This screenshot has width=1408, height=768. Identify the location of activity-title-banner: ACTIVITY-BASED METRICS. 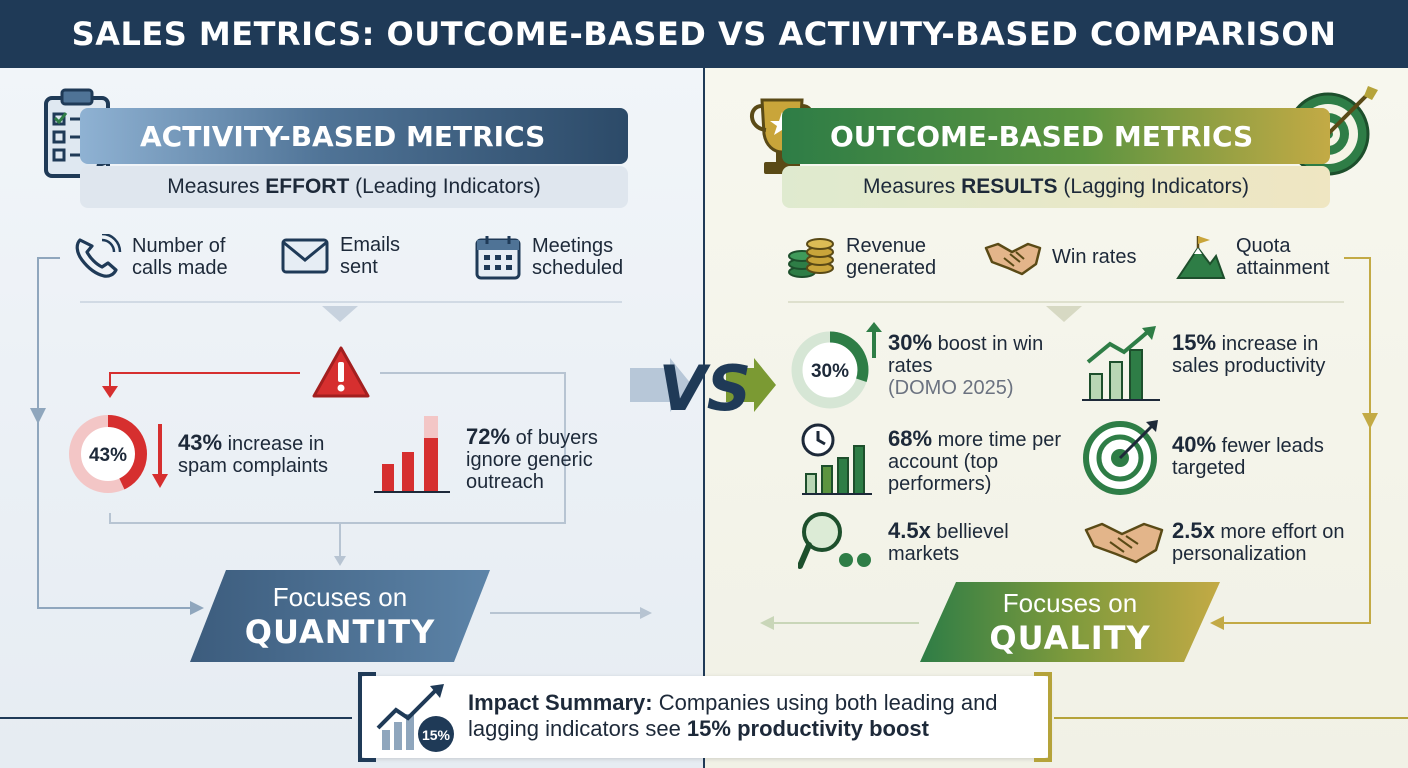
(354, 136).